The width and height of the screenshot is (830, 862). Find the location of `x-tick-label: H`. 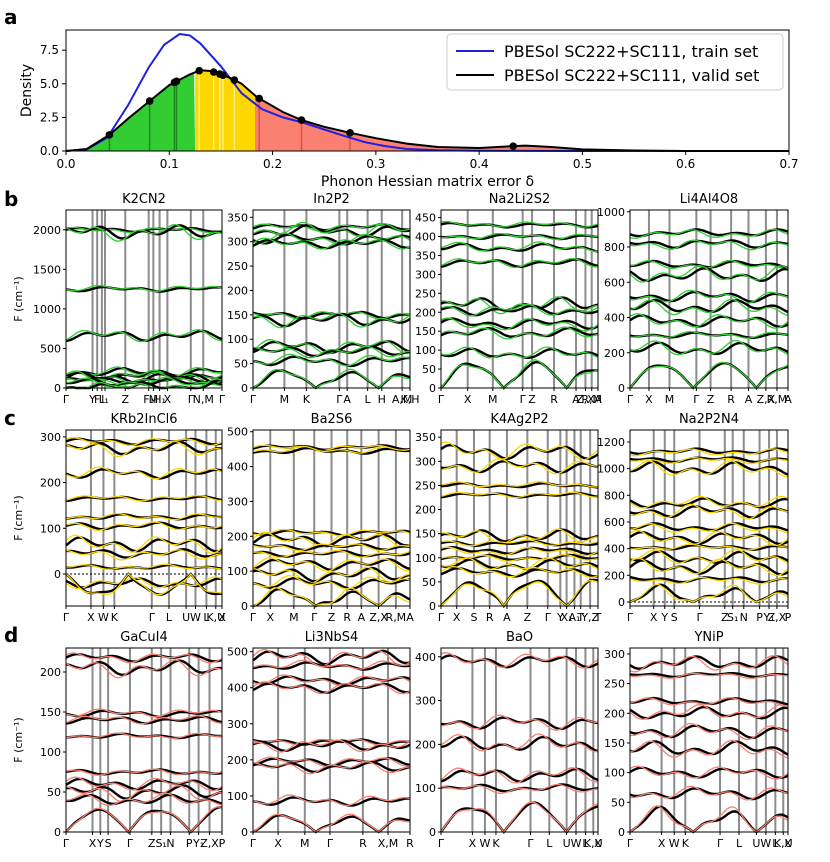

x-tick-label: H is located at coordinates (382, 399).